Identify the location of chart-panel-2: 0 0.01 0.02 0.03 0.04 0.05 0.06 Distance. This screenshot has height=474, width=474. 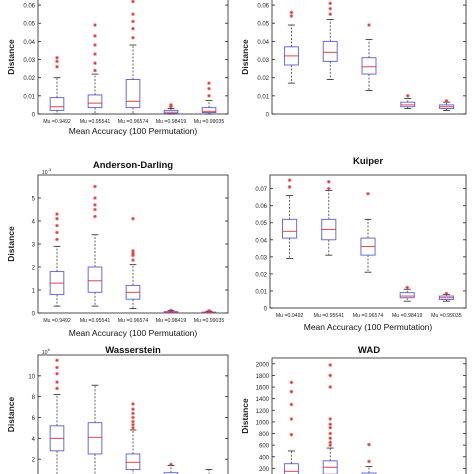
(353, 59).